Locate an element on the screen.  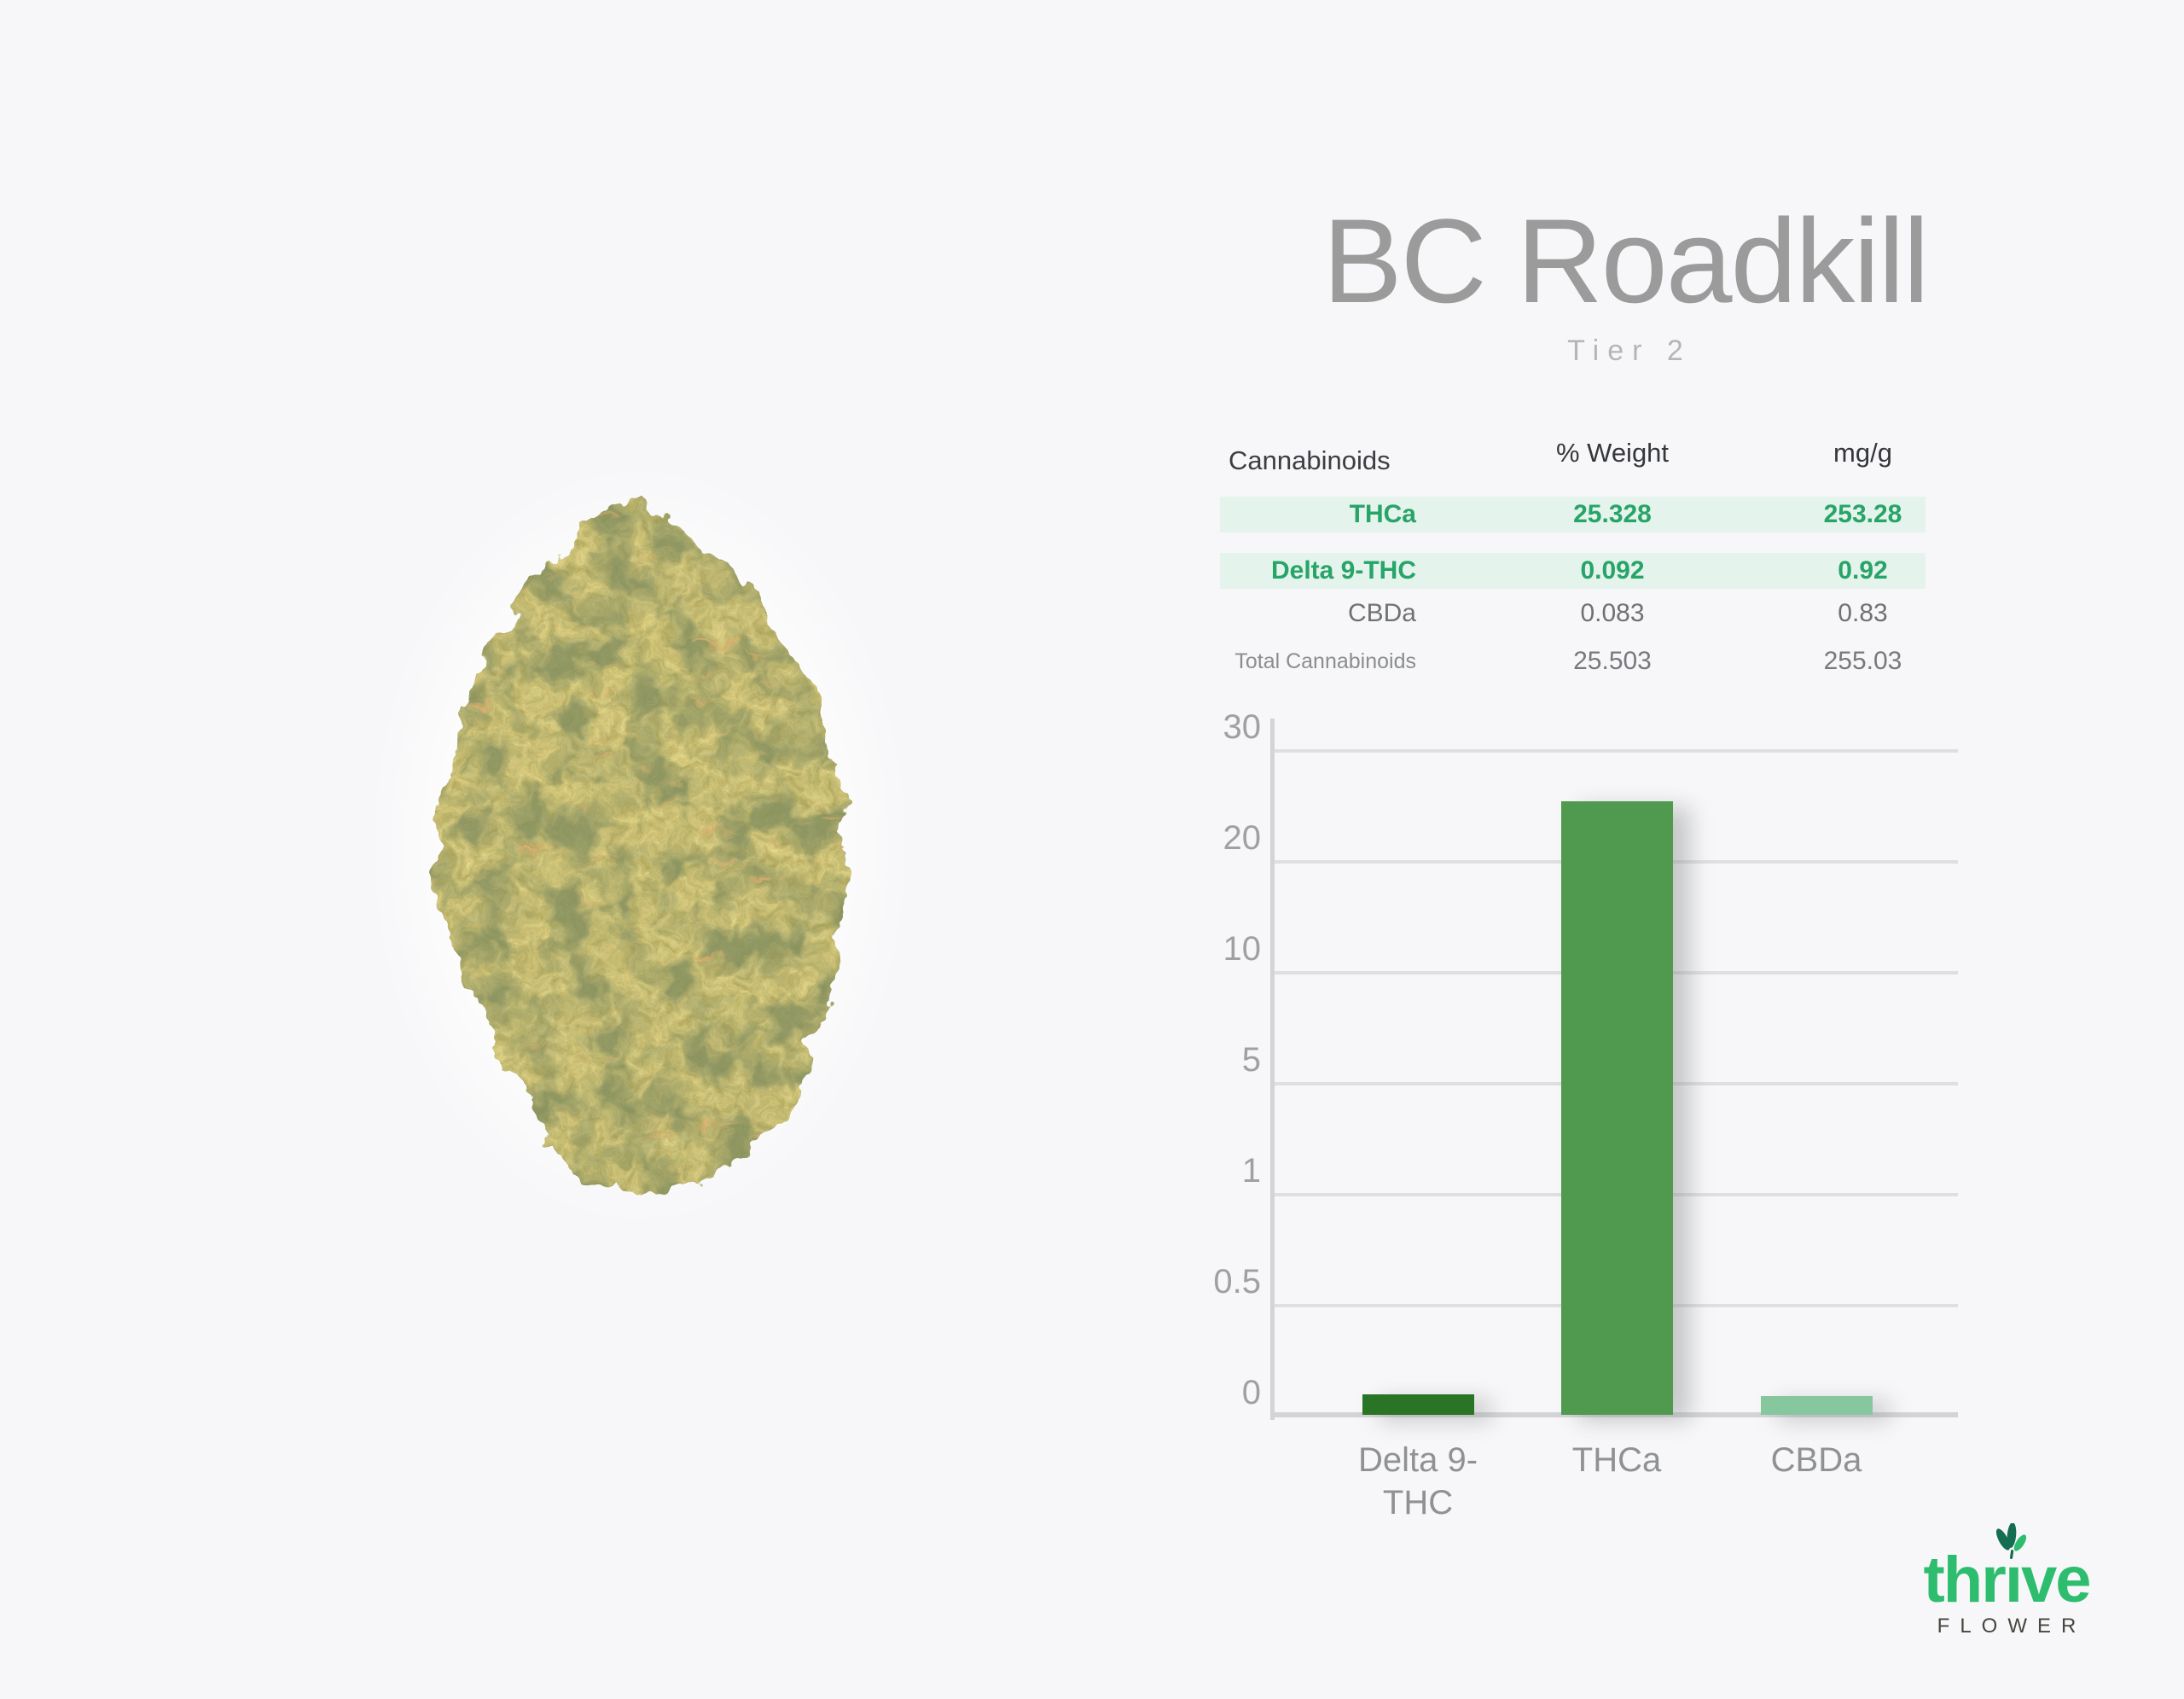
product-photo is located at coordinates (640, 845).